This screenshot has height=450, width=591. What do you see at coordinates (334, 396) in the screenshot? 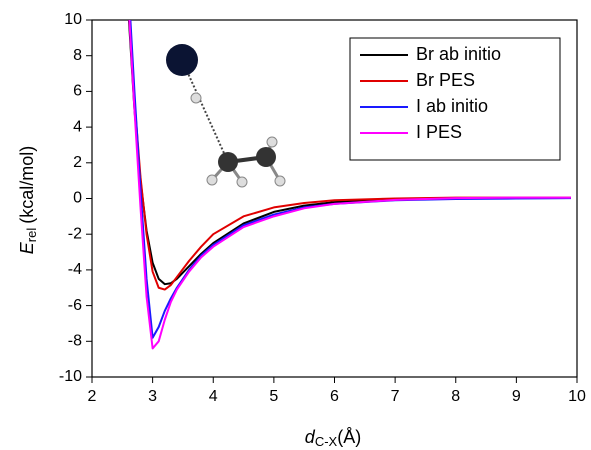
I see `x-tick-label: 6` at bounding box center [334, 396].